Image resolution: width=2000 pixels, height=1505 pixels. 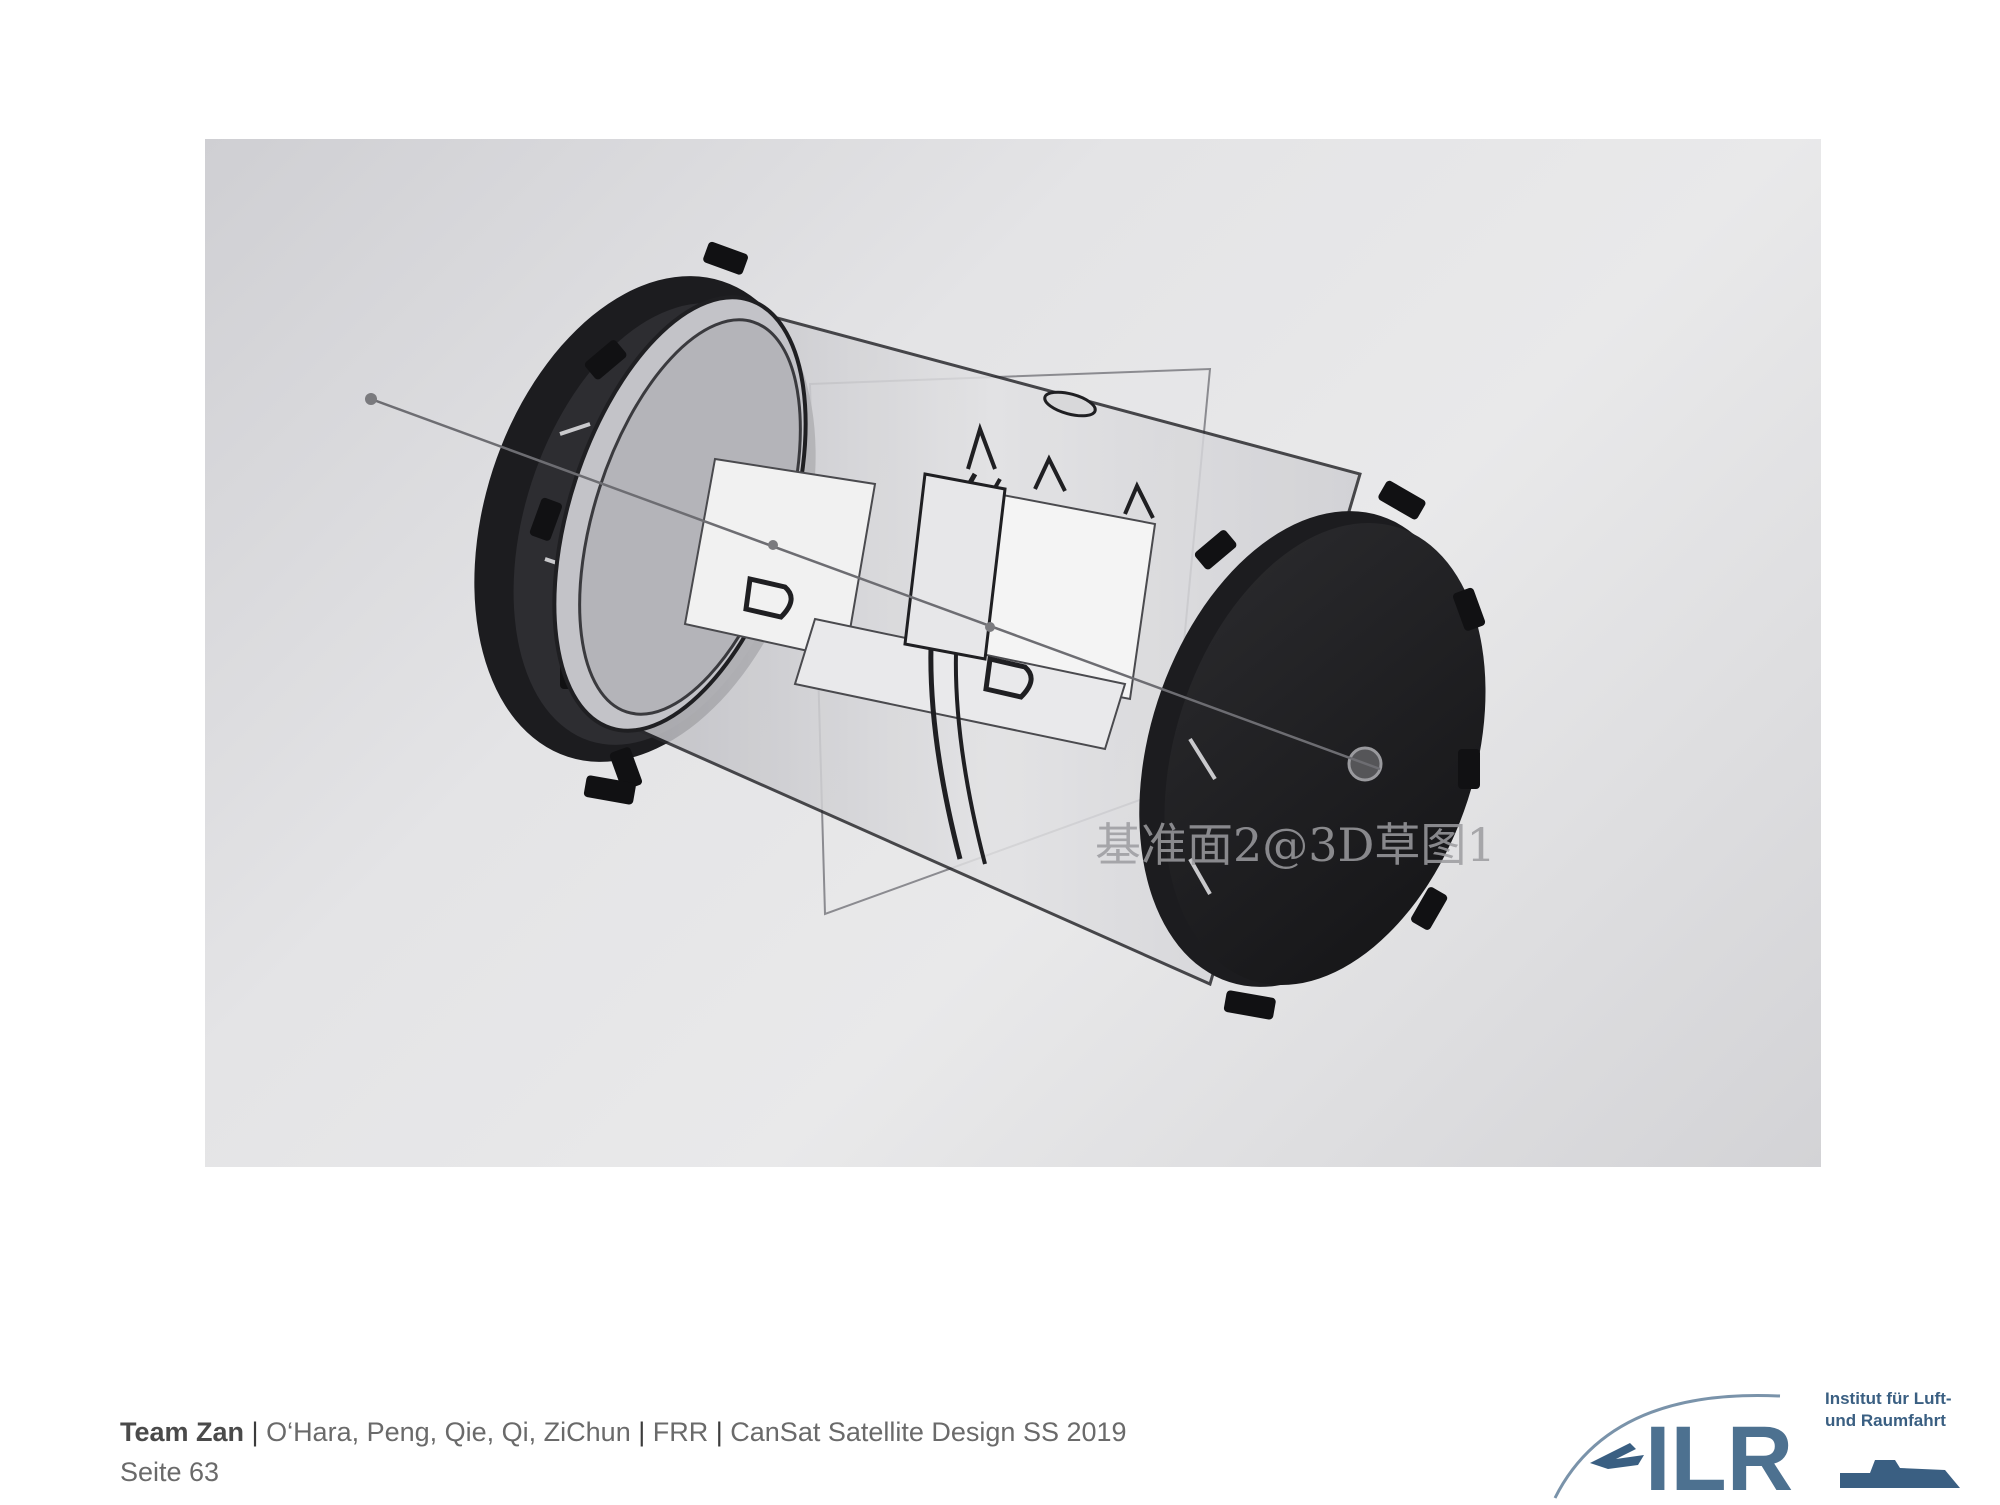 What do you see at coordinates (1295, 845) in the screenshot?
I see `sketch-label: 基准面2@3D草图1` at bounding box center [1295, 845].